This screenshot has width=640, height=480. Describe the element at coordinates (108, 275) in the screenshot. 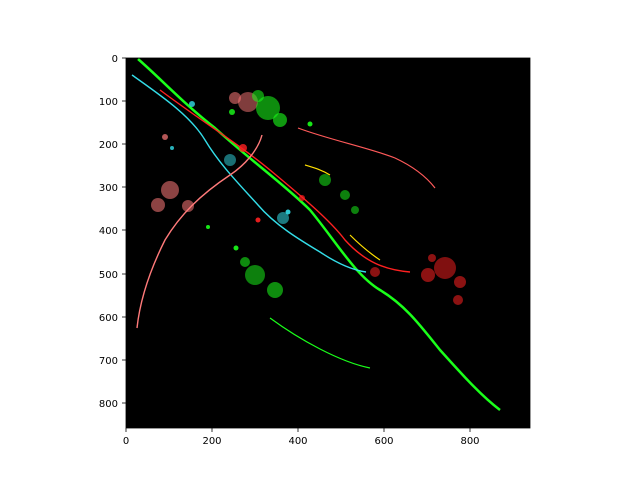

I see `y-tick-label: 500` at that location.